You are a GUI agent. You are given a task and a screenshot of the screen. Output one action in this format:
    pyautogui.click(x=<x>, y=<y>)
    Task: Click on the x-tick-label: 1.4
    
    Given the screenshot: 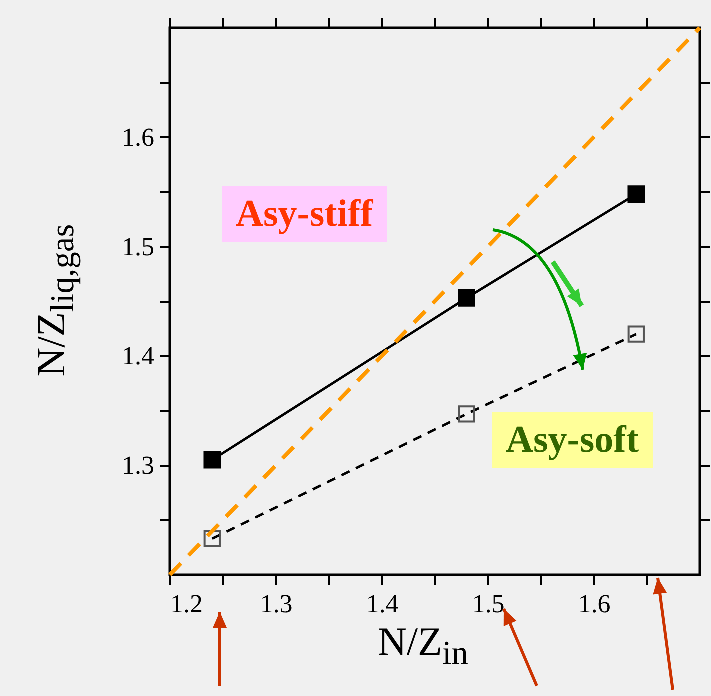 What is the action you would take?
    pyautogui.click(x=382, y=604)
    